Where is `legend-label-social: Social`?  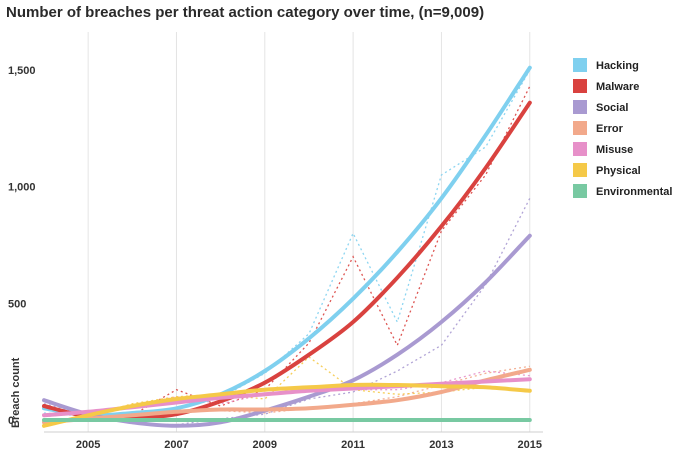 legend-label-social: Social is located at coordinates (612, 108).